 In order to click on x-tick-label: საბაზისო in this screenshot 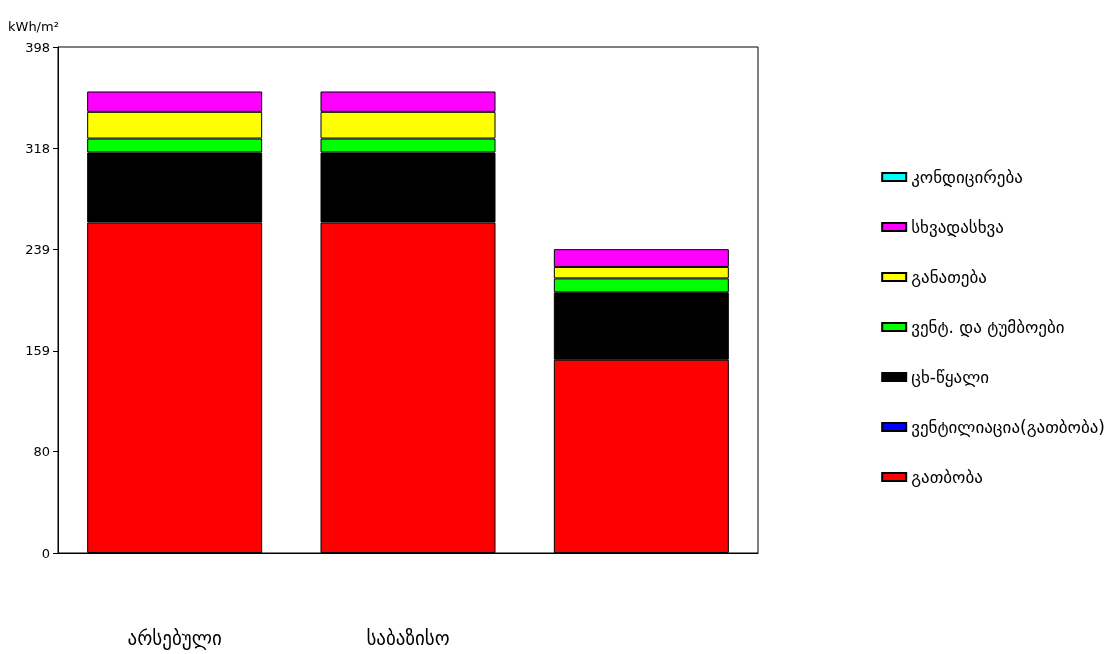, I will do `click(408, 637)`.